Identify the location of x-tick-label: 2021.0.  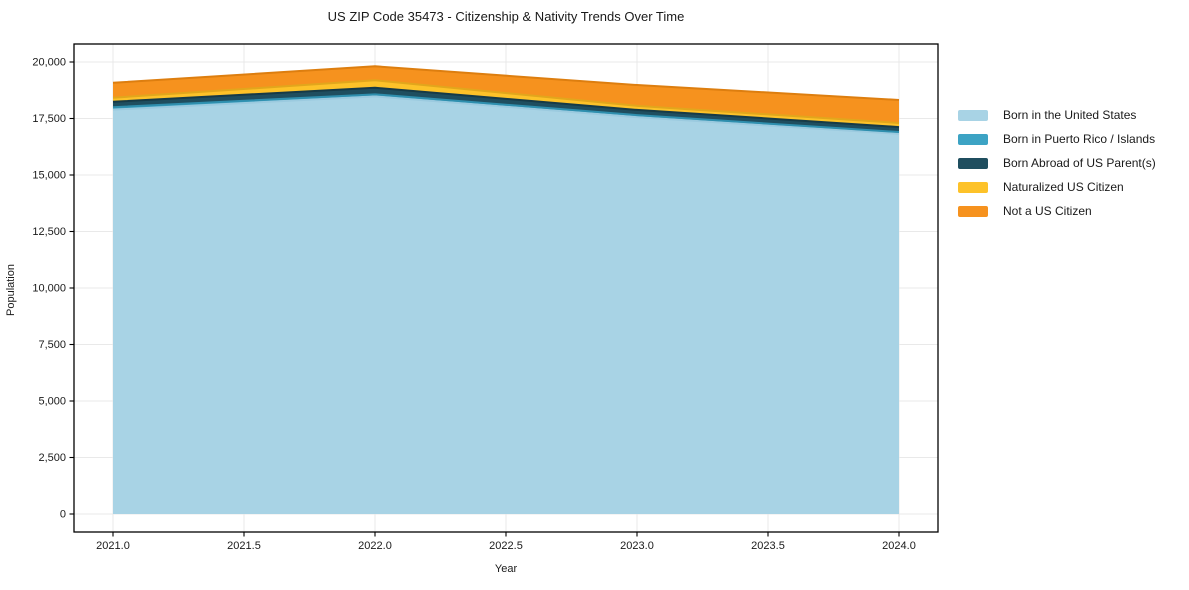
(113, 546).